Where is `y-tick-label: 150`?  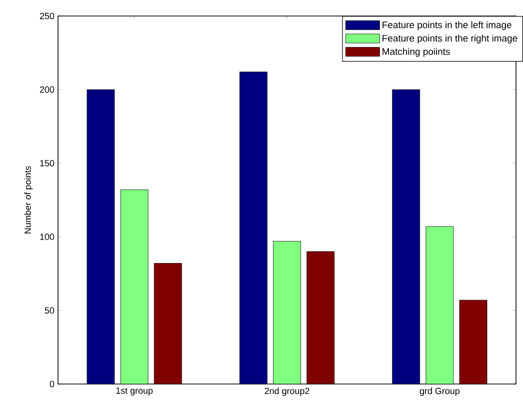
y-tick-label: 150 is located at coordinates (47, 163).